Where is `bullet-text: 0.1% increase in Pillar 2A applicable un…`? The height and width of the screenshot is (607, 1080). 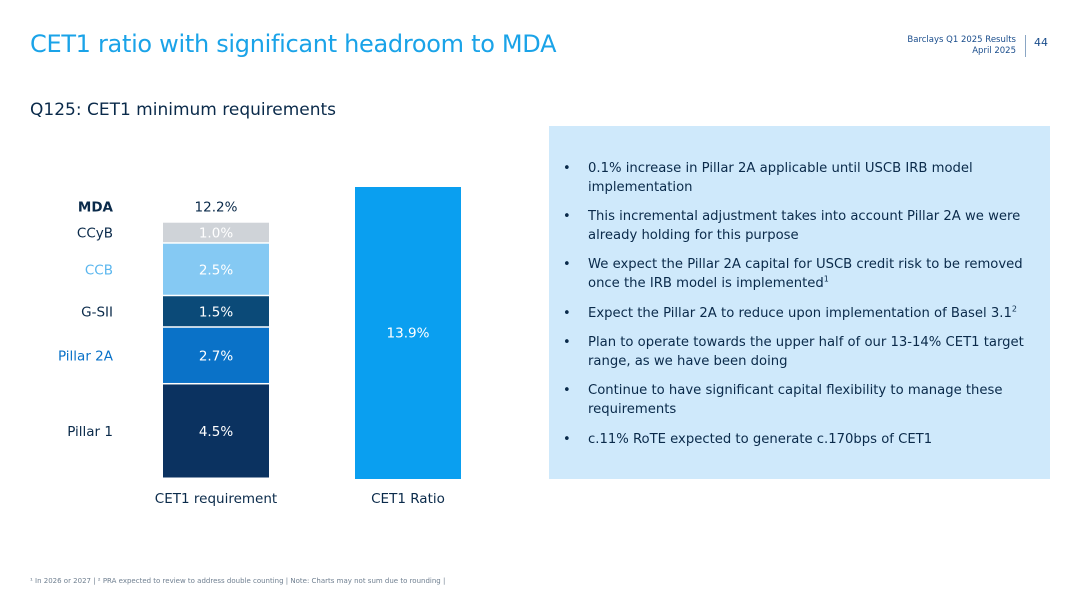
bullet-text: 0.1% increase in Pillar 2A applicable un… is located at coordinates (780, 178).